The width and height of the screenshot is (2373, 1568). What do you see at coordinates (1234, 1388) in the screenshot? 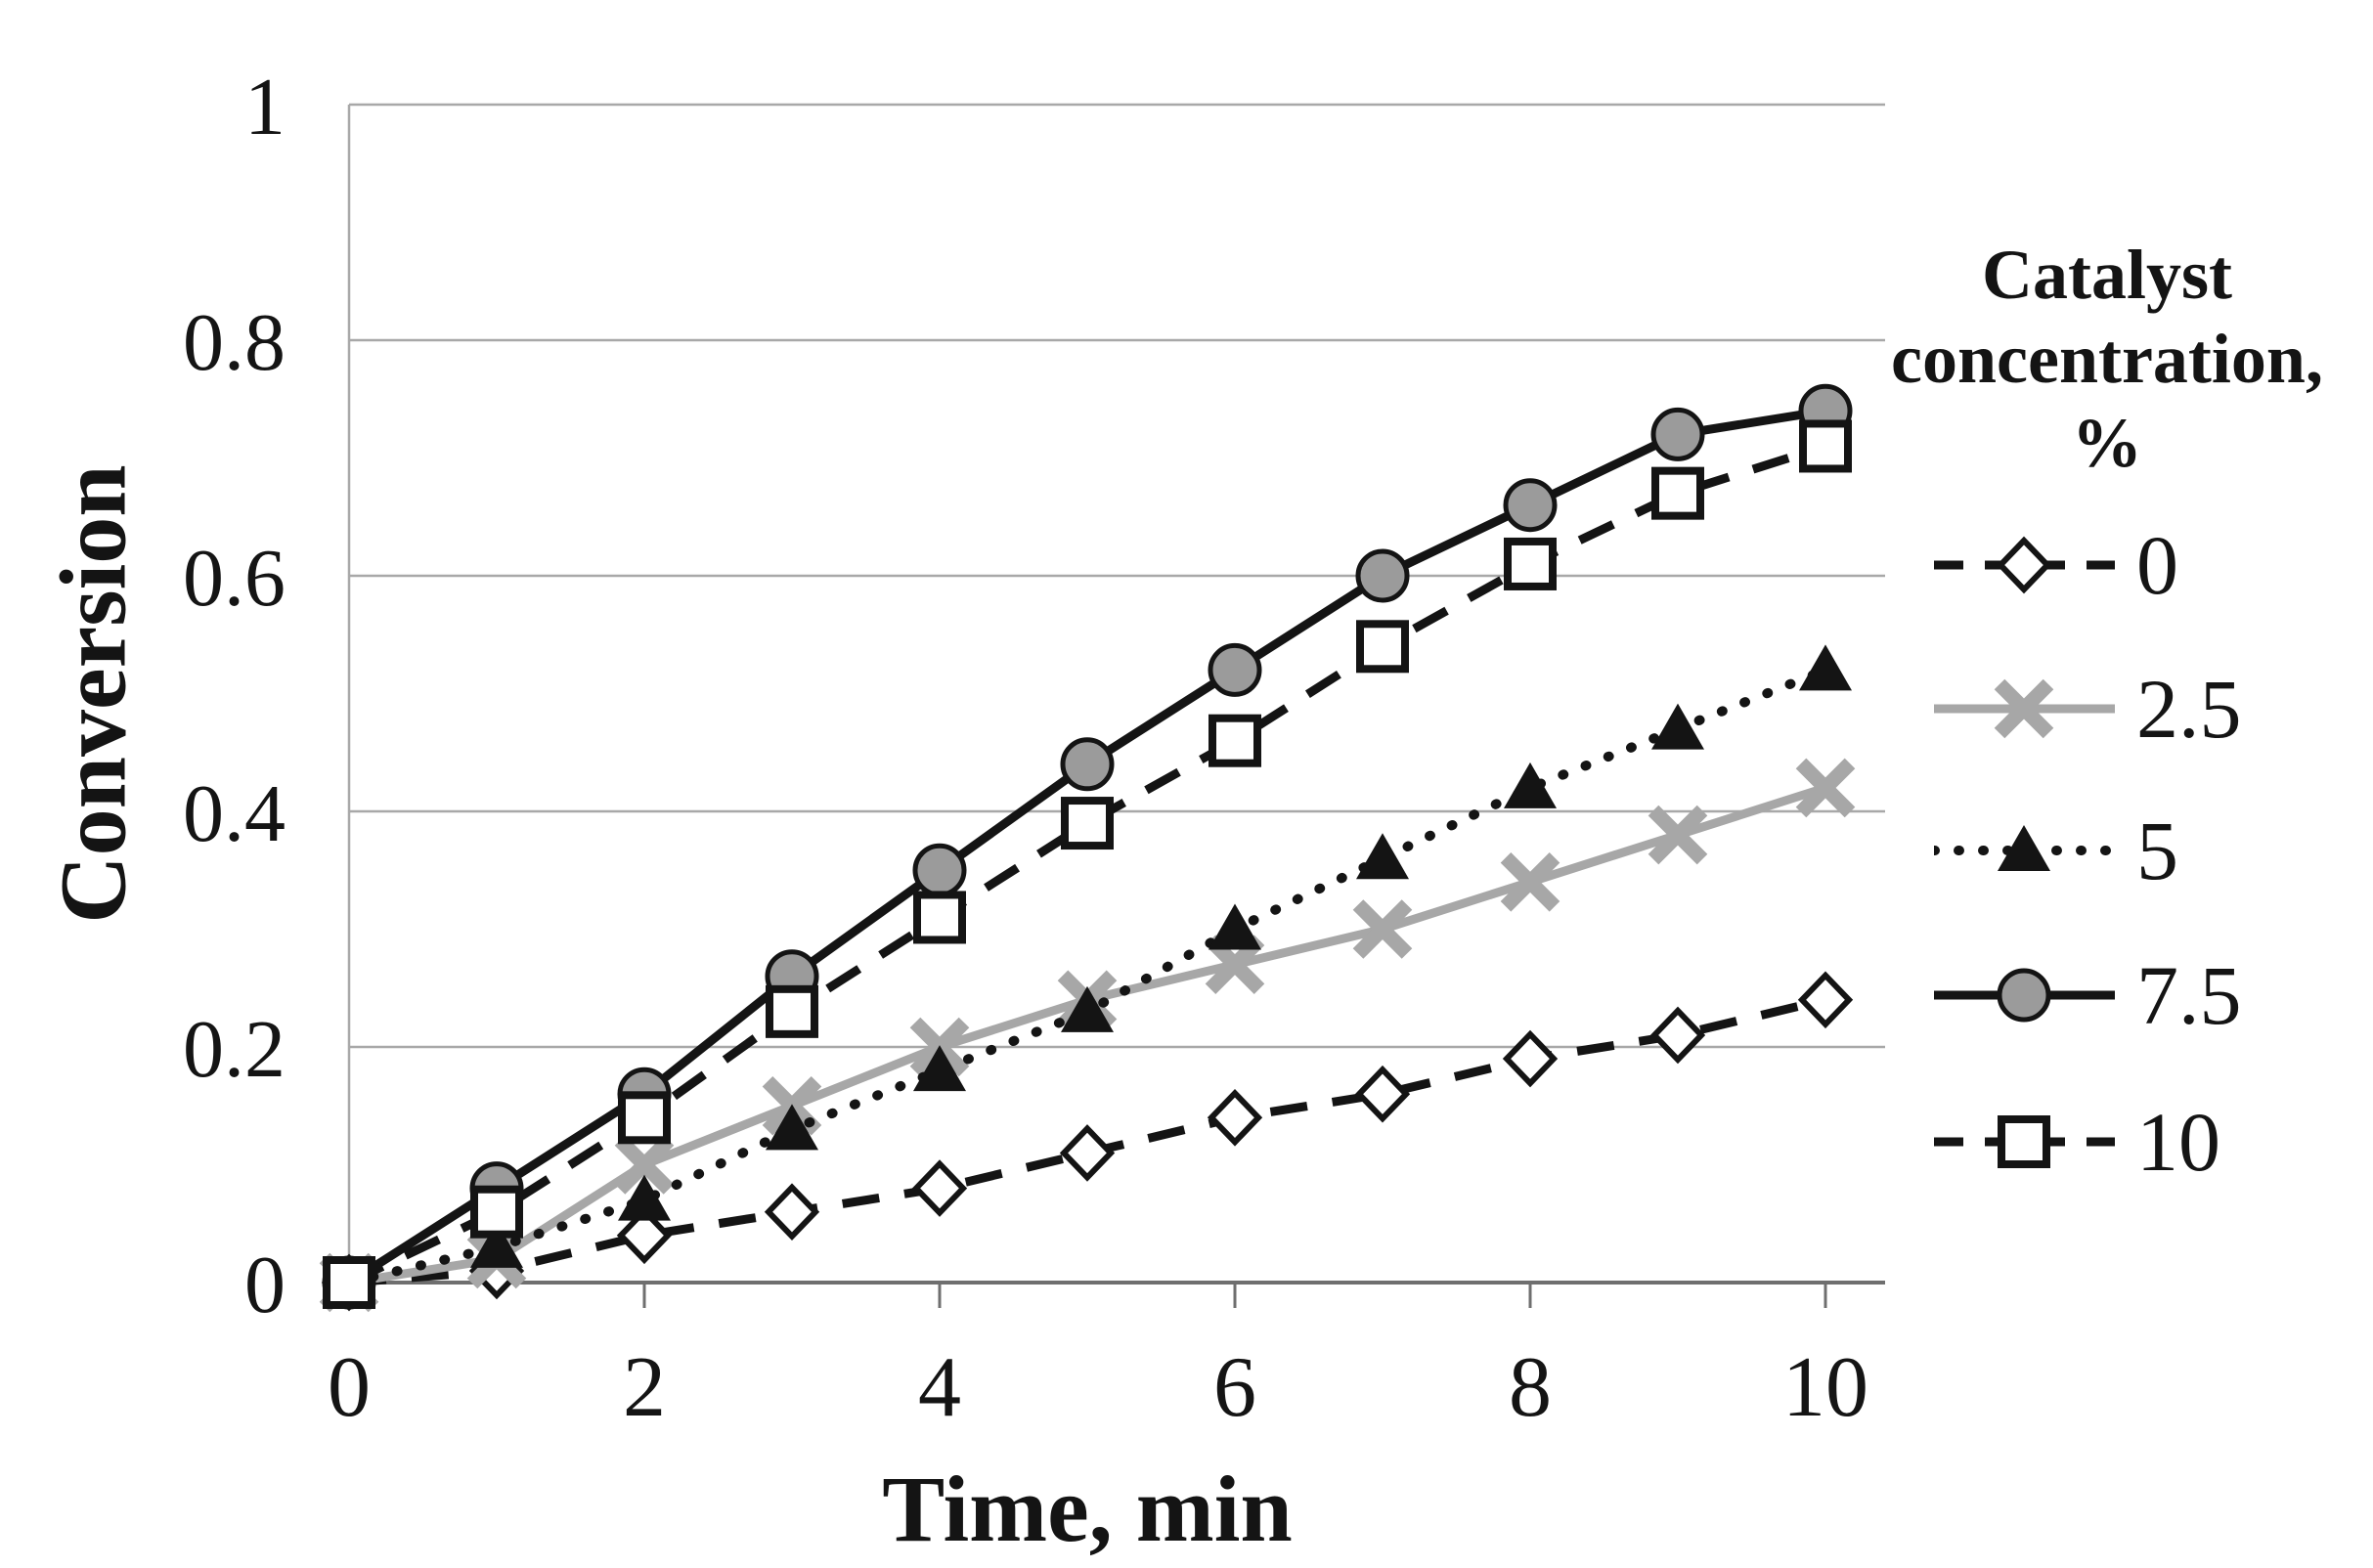
I see `x-tick-label-6: 6` at bounding box center [1234, 1388].